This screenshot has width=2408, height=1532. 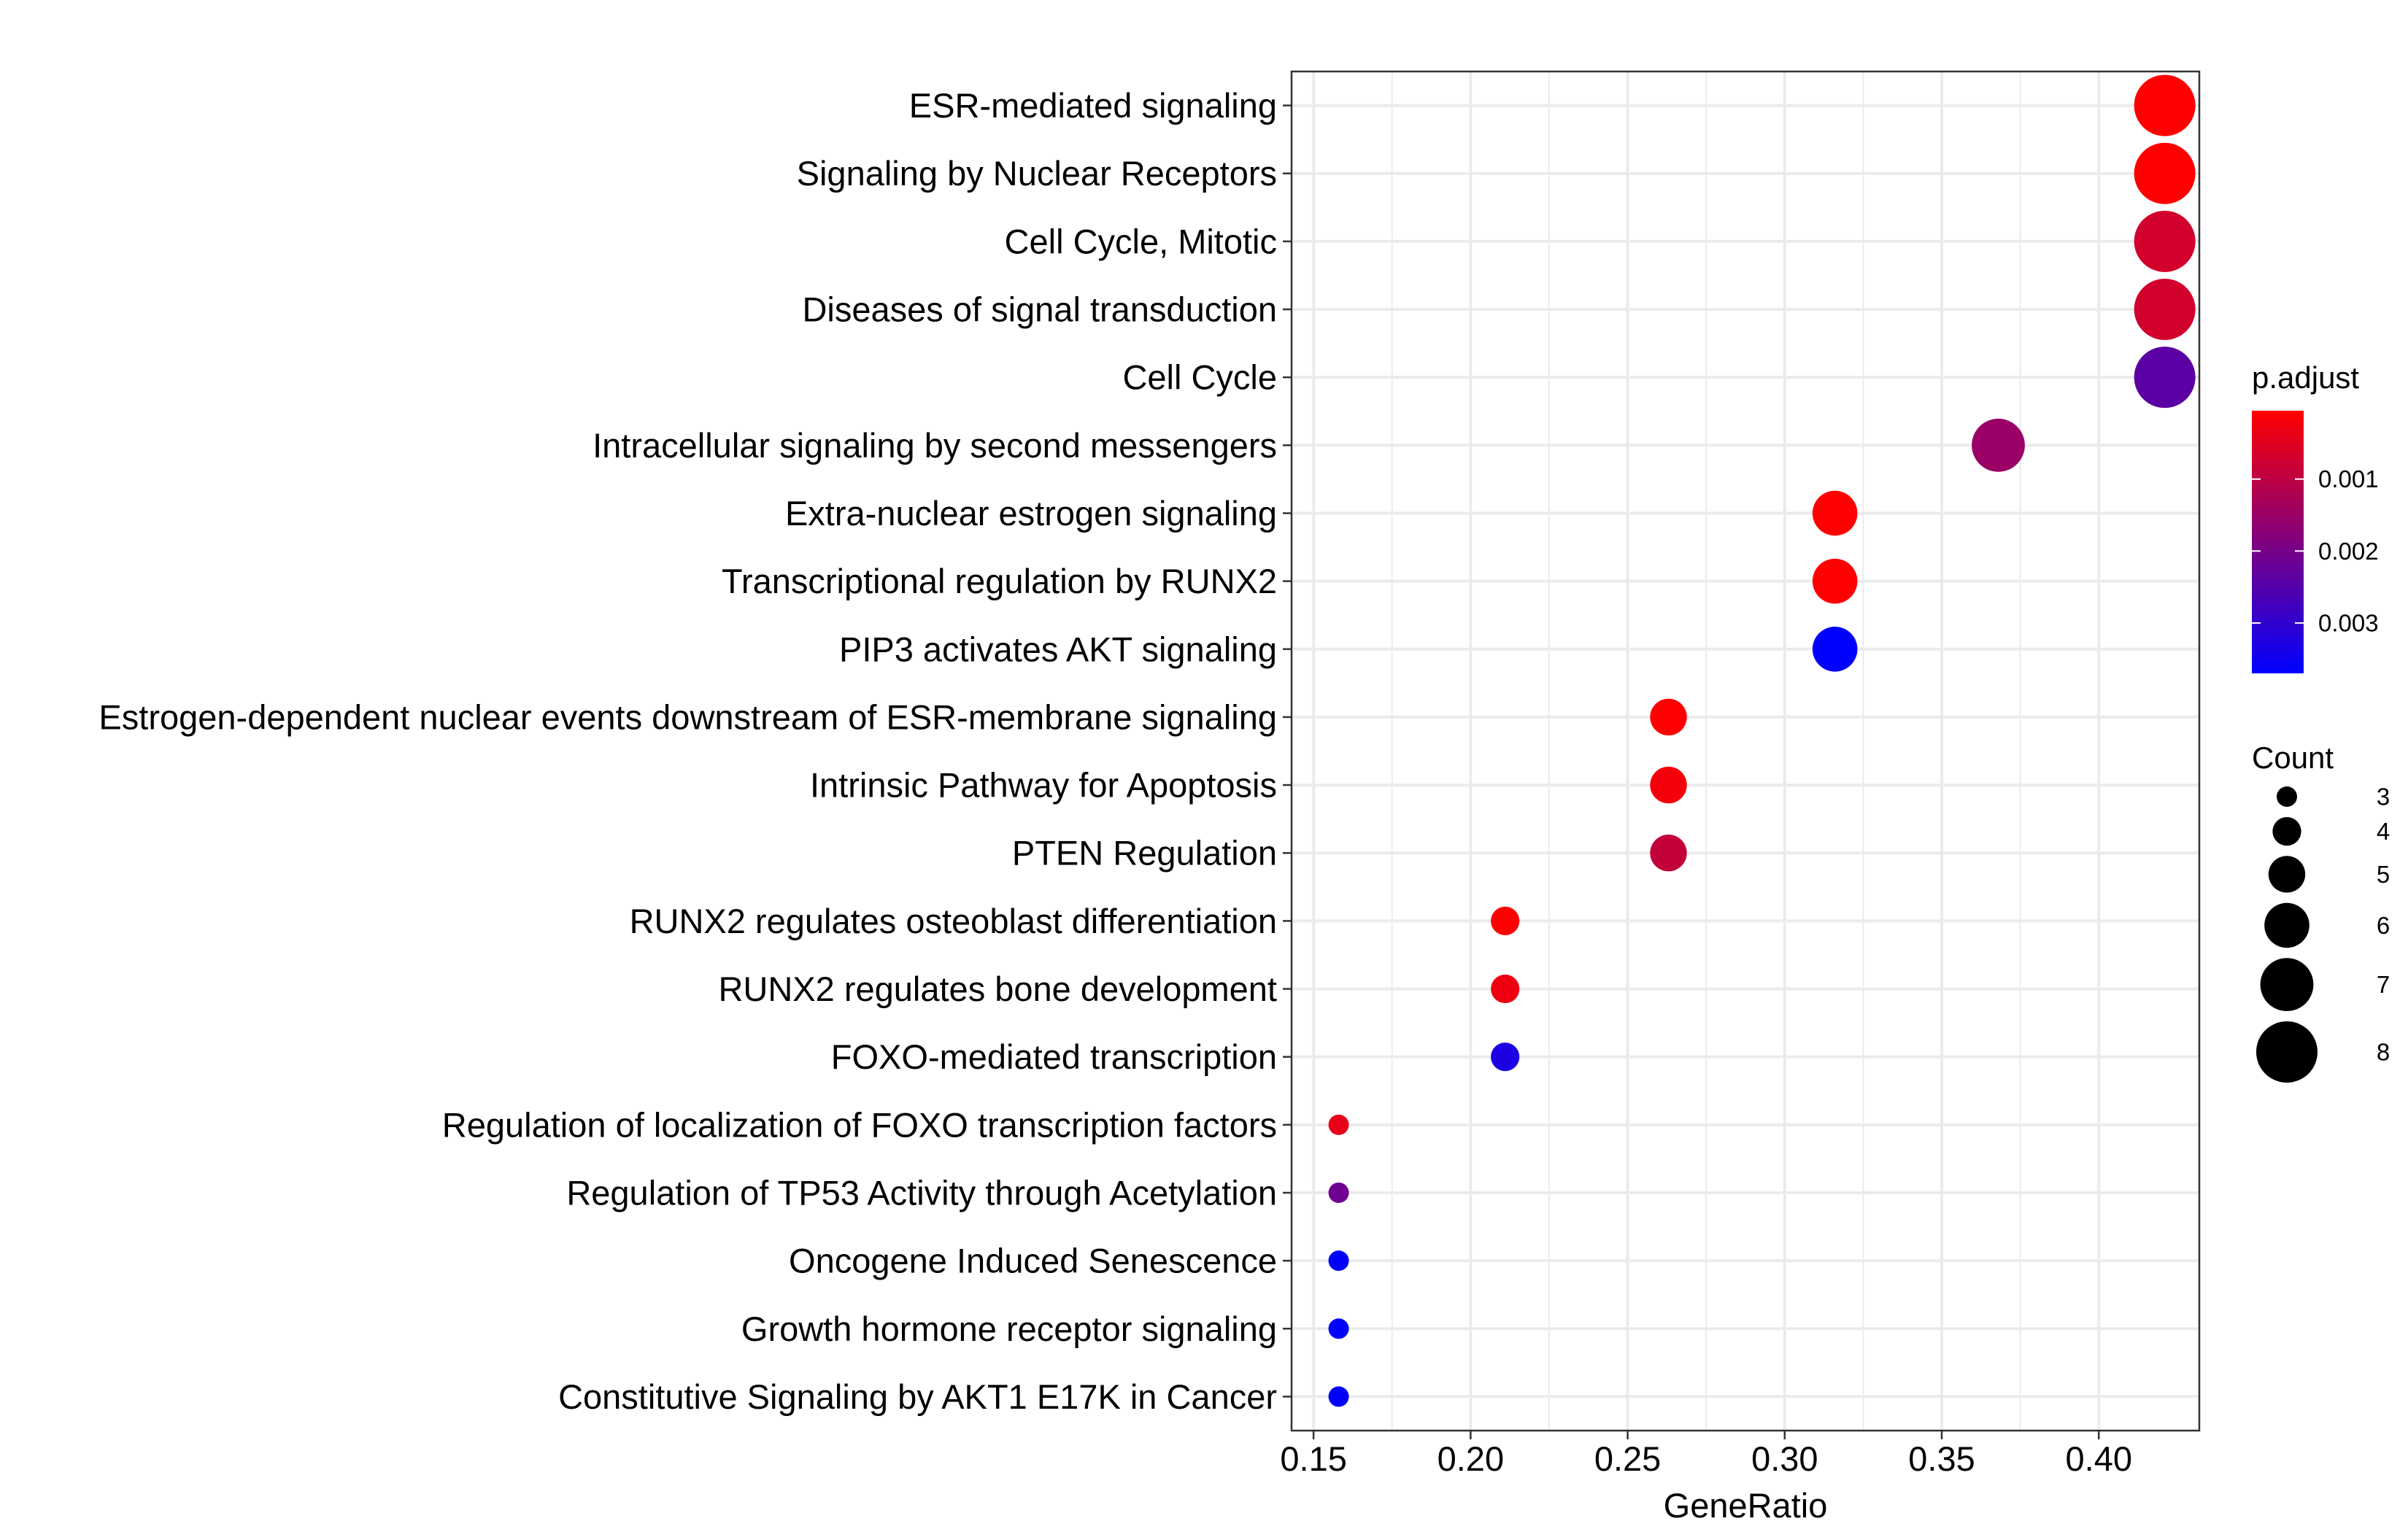 I want to click on y-tick-label: Growth hormone receptor signaling, so click(x=1009, y=1328).